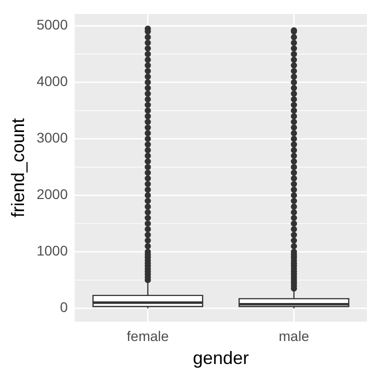 The image size is (377, 376). Describe the element at coordinates (52, 138) in the screenshot. I see `y-tick-label: 3000` at that location.